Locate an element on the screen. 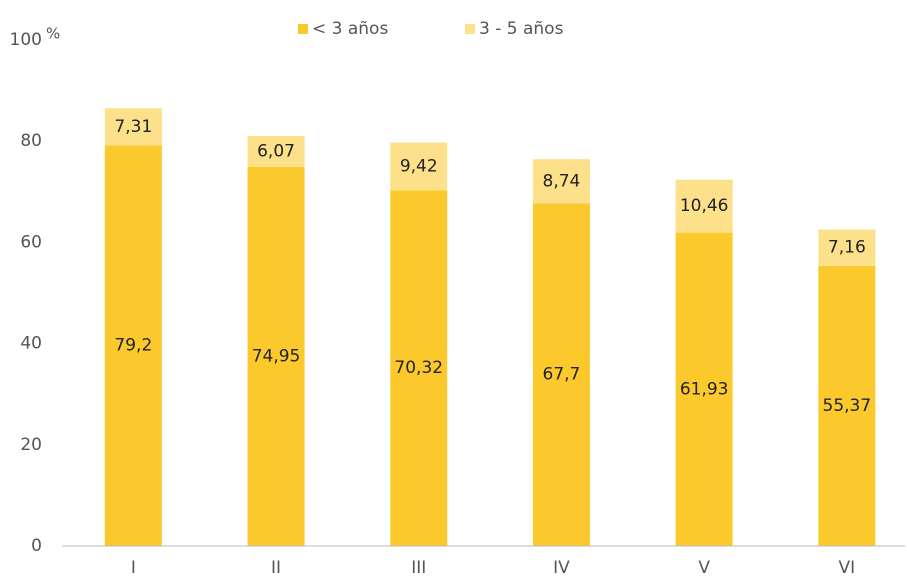  legend-label: < 3 años is located at coordinates (350, 29).